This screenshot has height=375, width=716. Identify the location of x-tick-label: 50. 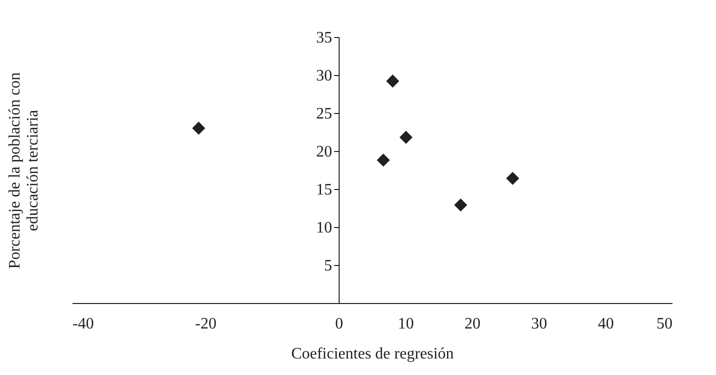
(664, 324).